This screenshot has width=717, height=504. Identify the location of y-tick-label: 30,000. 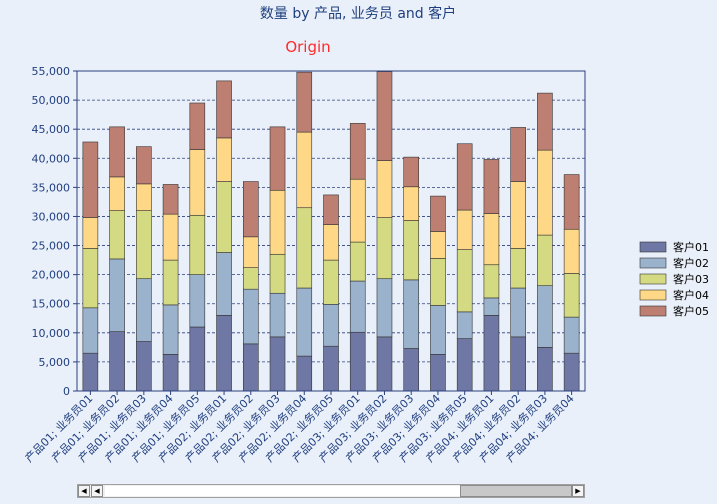
(51, 216).